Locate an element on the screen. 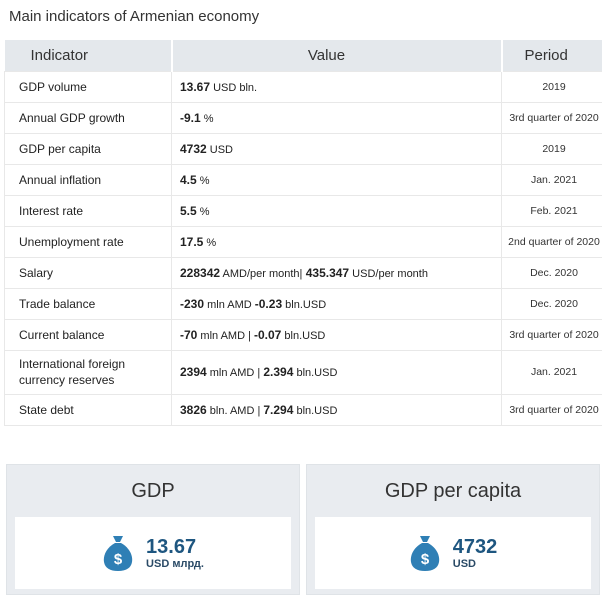 This screenshot has width=602, height=595. indicator-cell: GDP volume is located at coordinates (88, 86).